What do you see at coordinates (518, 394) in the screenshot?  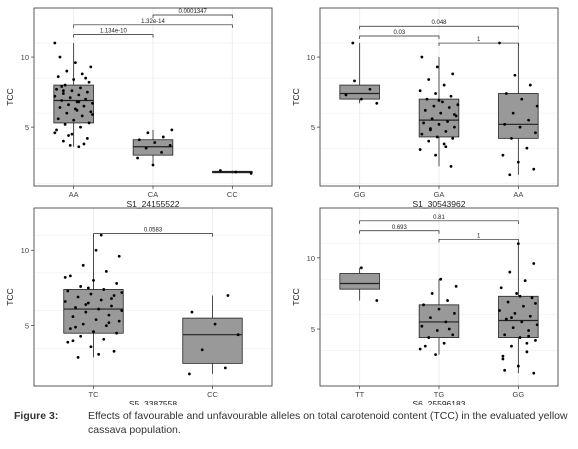 I see `x-tick-label-GG: GG` at bounding box center [518, 394].